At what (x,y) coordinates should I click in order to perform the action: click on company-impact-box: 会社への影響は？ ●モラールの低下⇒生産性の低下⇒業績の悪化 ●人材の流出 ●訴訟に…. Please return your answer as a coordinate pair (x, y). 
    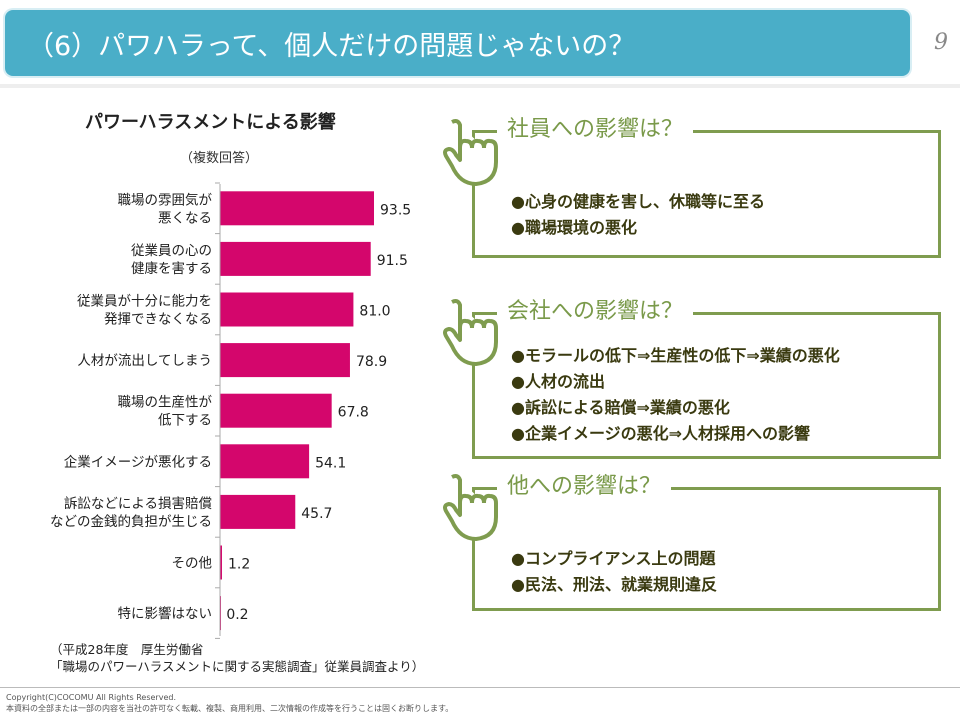
    Looking at the image, I should click on (706, 376).